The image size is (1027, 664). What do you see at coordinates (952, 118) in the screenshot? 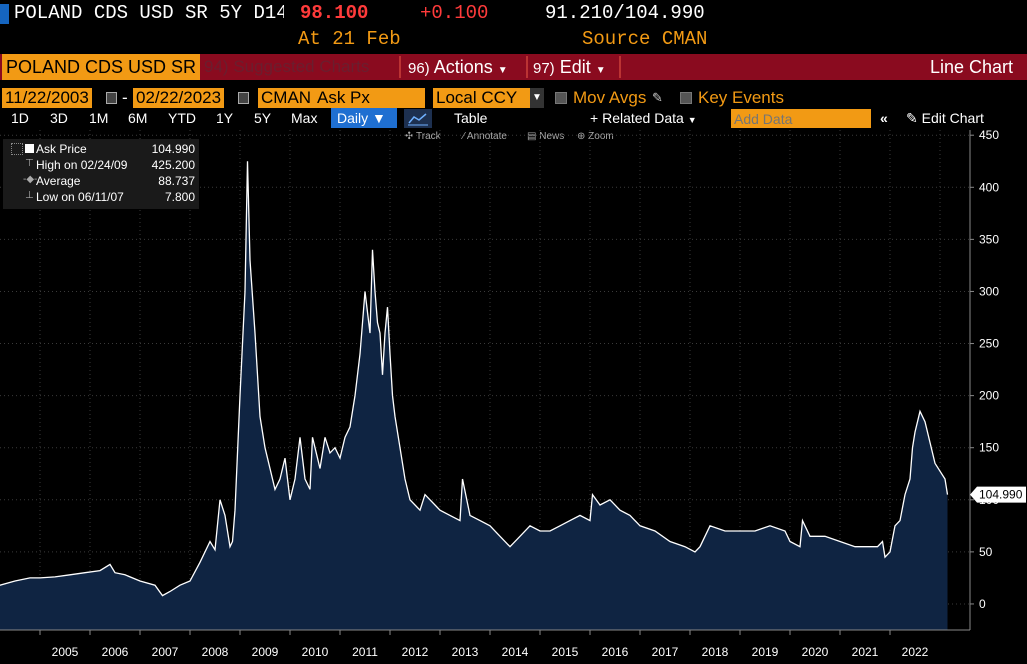
I see `edit-chart-label: Edit Chart` at bounding box center [952, 118].